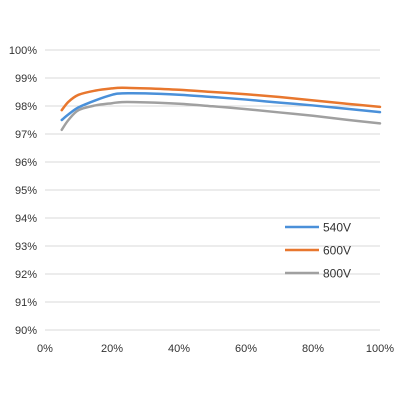 This screenshot has width=400, height=400. What do you see at coordinates (112, 349) in the screenshot?
I see `x-tick-label: 20%` at bounding box center [112, 349].